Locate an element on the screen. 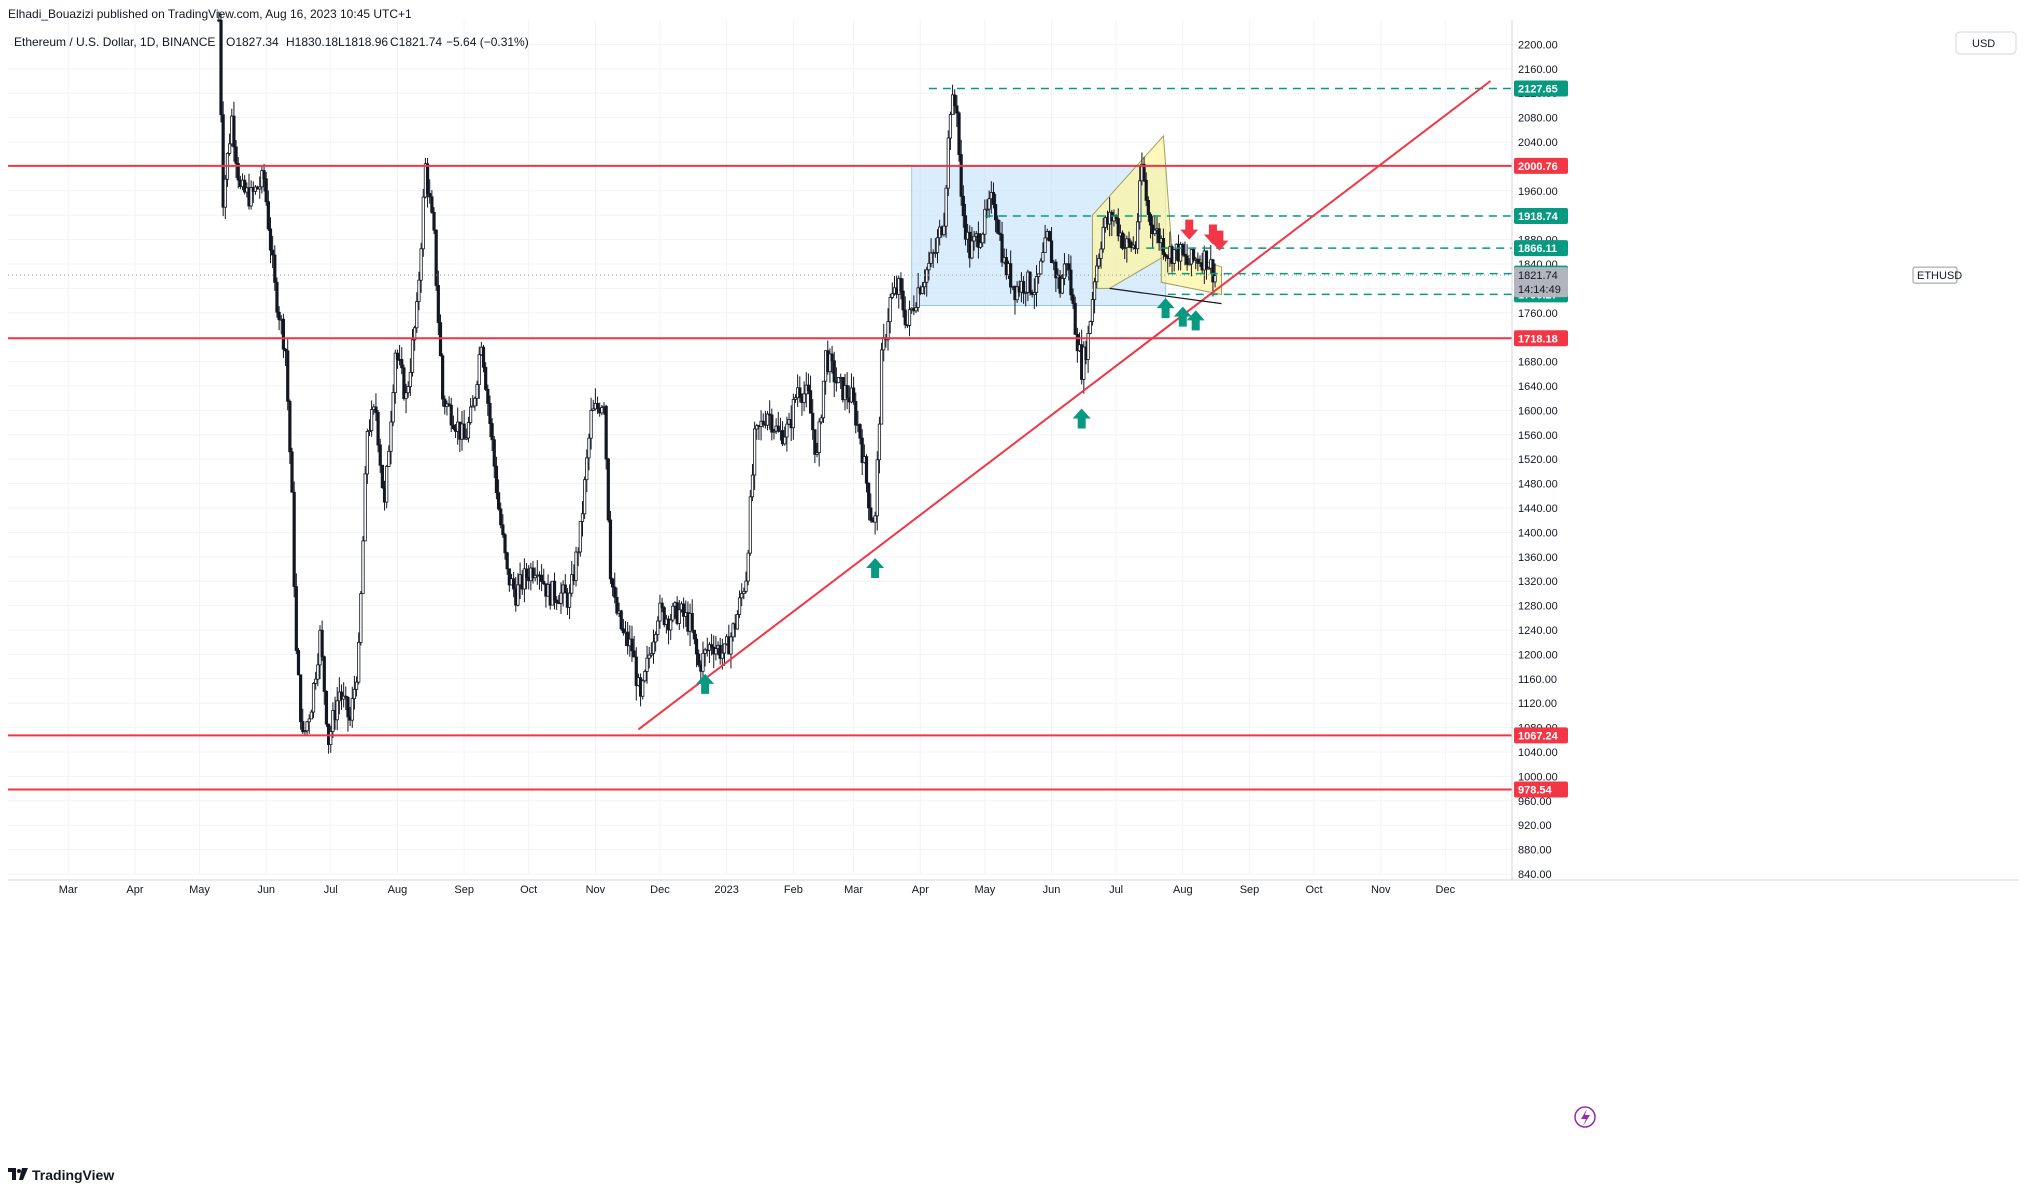  currency-button: USD is located at coordinates (1986, 43).